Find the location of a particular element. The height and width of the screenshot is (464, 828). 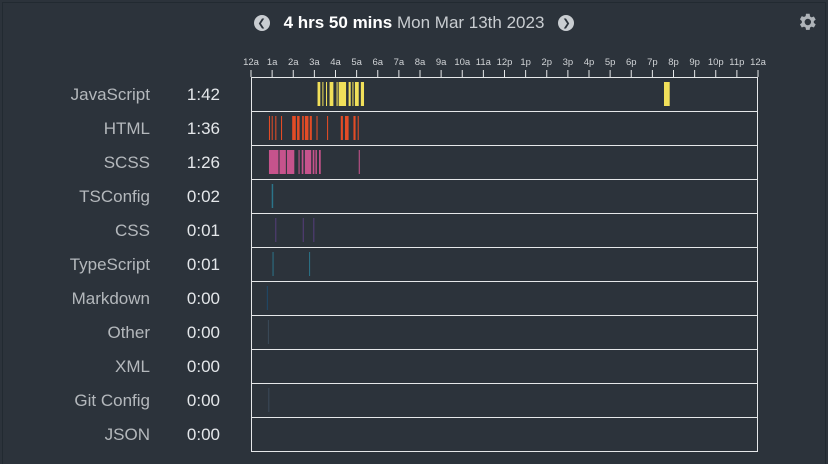

x-tick-label: 9a is located at coordinates (441, 62).